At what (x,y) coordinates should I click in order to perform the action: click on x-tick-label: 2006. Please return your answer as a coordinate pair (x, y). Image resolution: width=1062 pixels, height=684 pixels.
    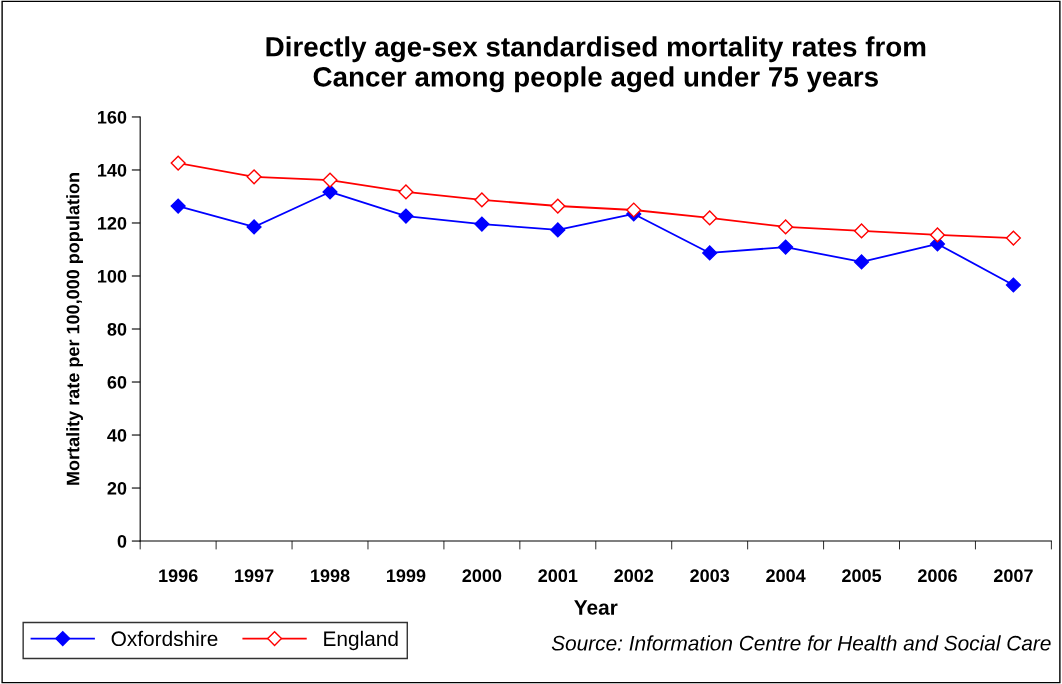
    Looking at the image, I should click on (937, 576).